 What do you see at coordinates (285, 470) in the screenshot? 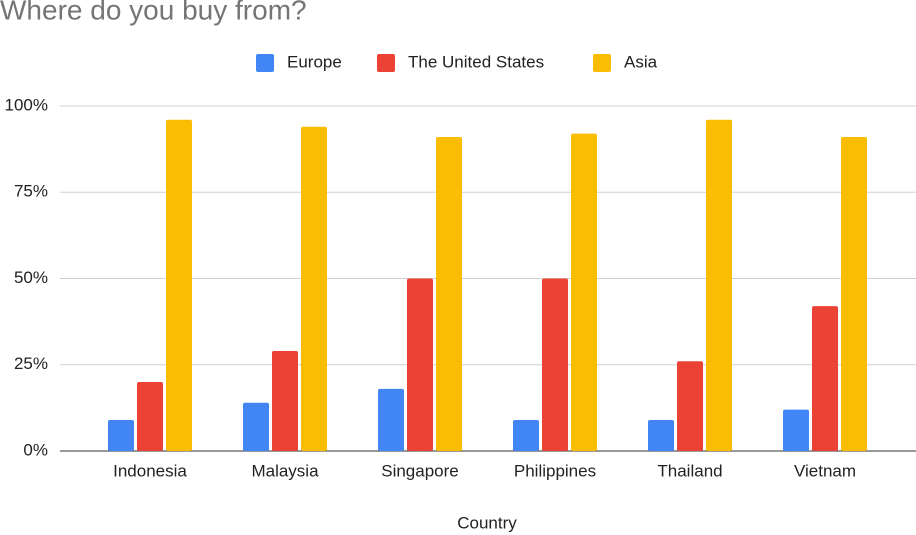
I see `x-tick-label: Malaysia` at bounding box center [285, 470].